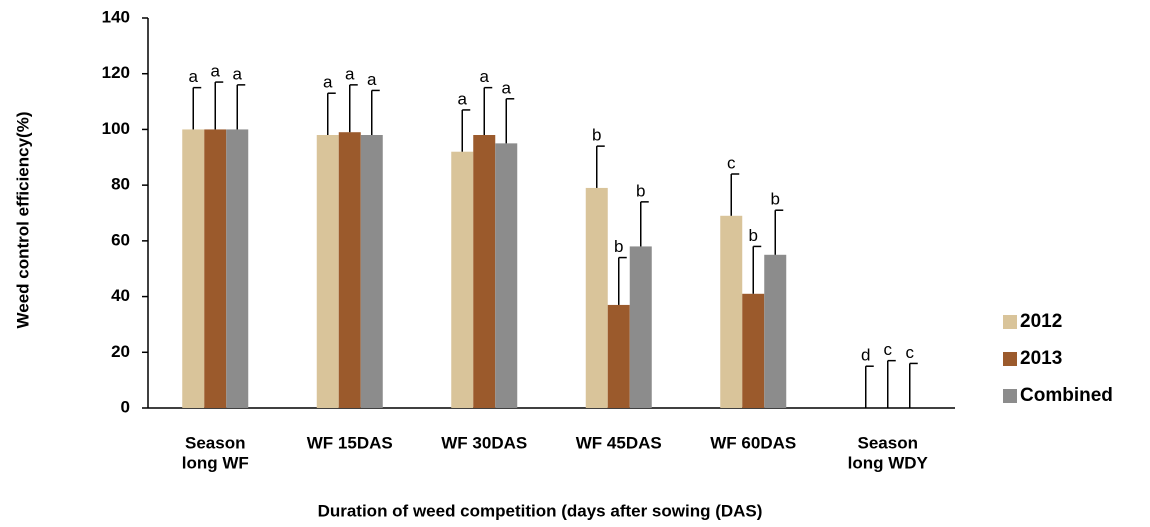  What do you see at coordinates (619, 442) in the screenshot?
I see `x-tick-label: WF 45DAS` at bounding box center [619, 442].